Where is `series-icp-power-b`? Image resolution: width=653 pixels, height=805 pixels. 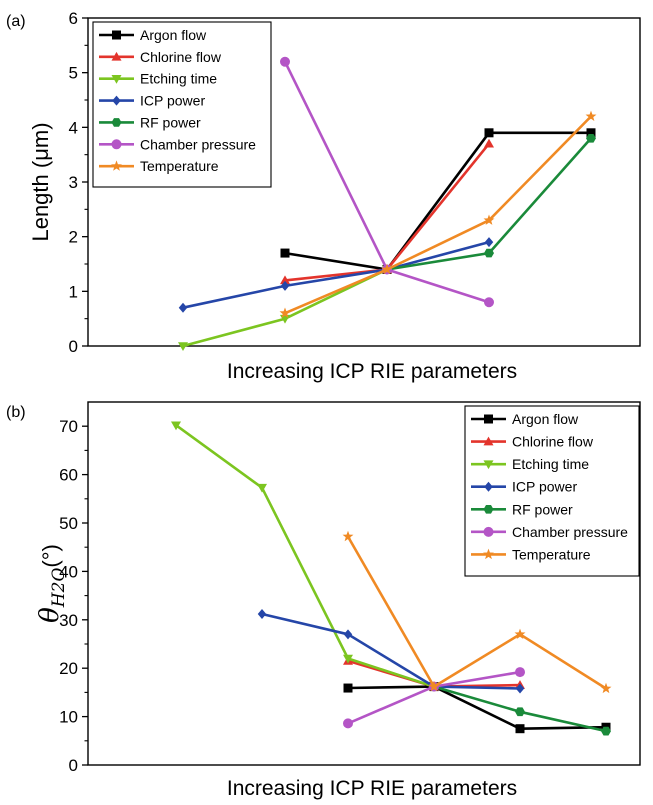 series-icp-power-b is located at coordinates (391, 651).